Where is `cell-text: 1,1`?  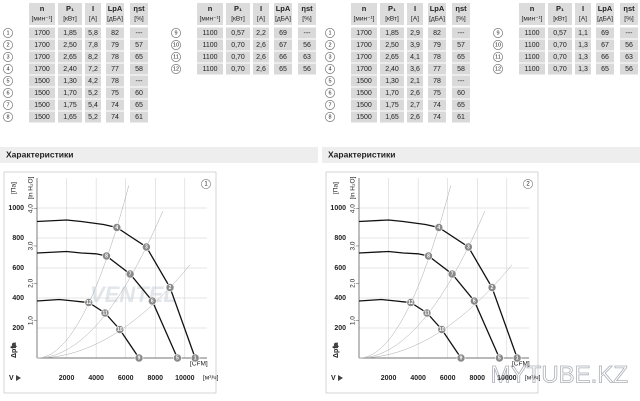
cell-text: 1,1 is located at coordinates (583, 33).